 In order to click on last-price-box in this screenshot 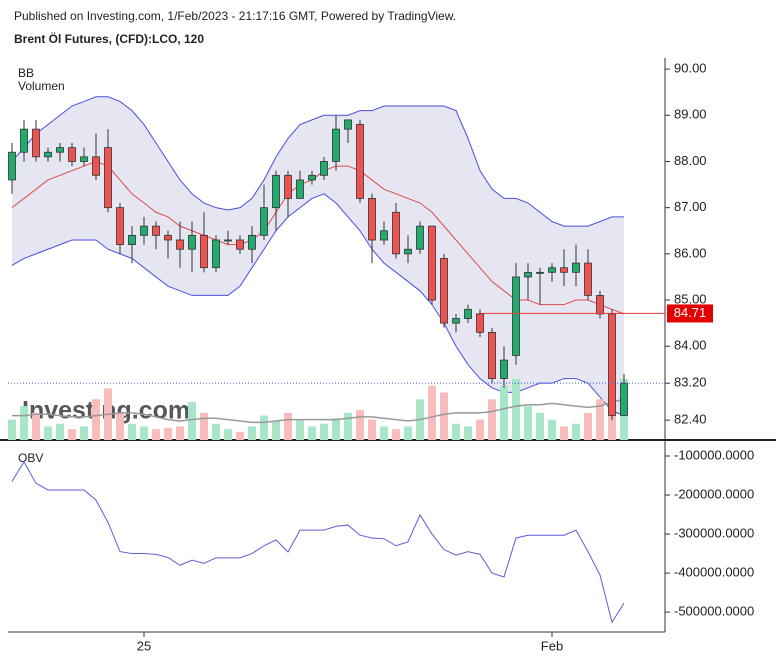, I will do `click(690, 313)`.